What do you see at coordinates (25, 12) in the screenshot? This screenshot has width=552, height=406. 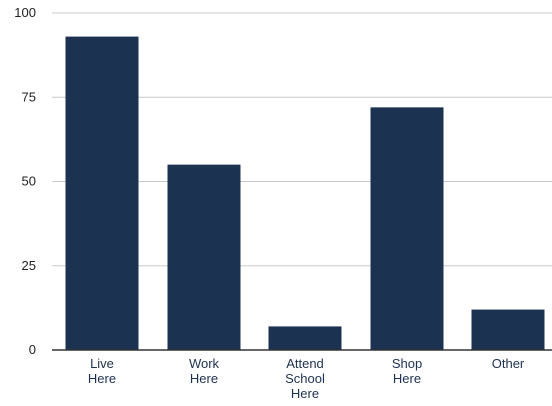 I see `y-tick-label: 100` at bounding box center [25, 12].